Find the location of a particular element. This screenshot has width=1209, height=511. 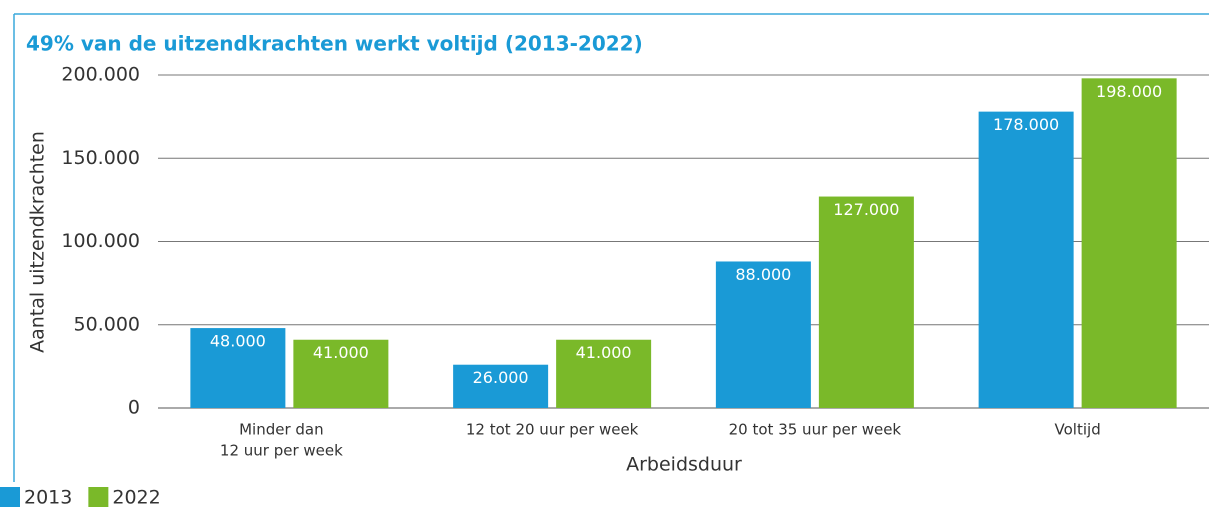

y-tick-label: 0 is located at coordinates (134, 408).